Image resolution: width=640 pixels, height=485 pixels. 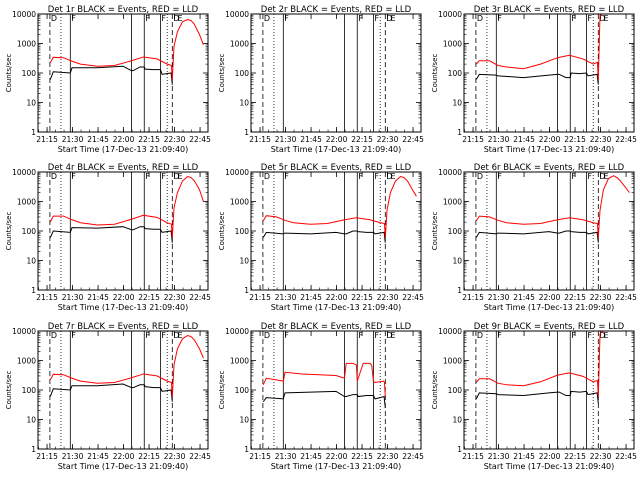 I want to click on panel-title: Det 7r BLACK = Events, RED = LLD, so click(x=123, y=327).